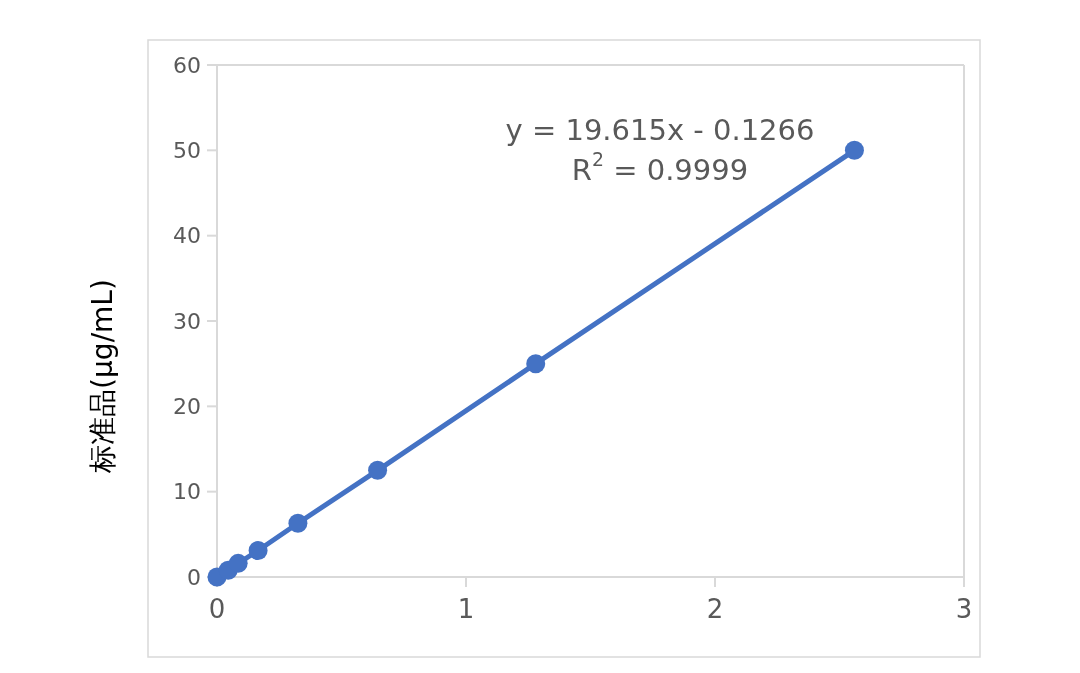 The image size is (1080, 673). I want to click on x-tick-label: 0, so click(217, 609).